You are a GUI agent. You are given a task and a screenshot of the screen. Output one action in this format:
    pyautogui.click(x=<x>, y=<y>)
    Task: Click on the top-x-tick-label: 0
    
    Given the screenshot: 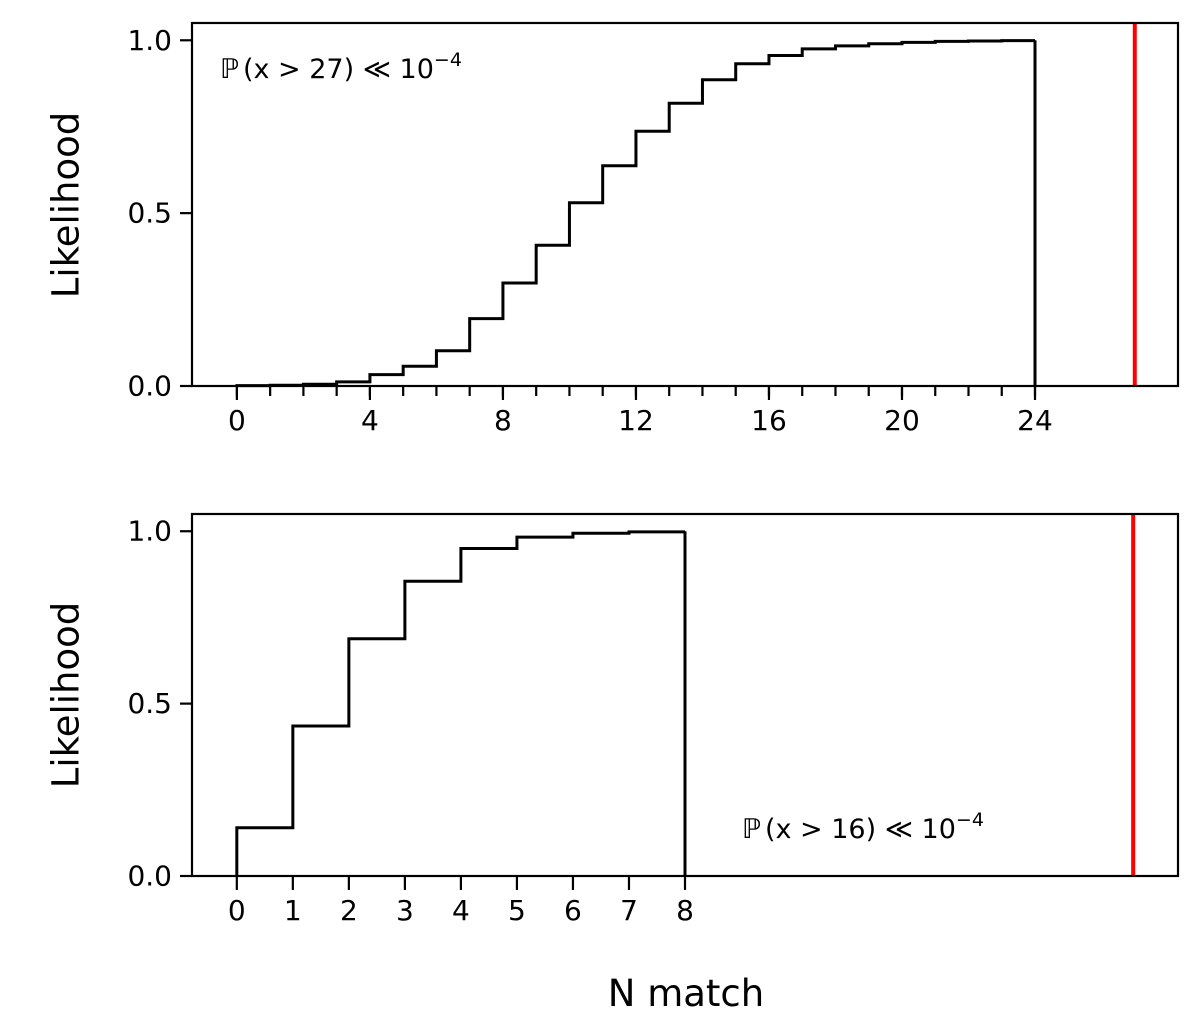 What is the action you would take?
    pyautogui.click(x=237, y=420)
    